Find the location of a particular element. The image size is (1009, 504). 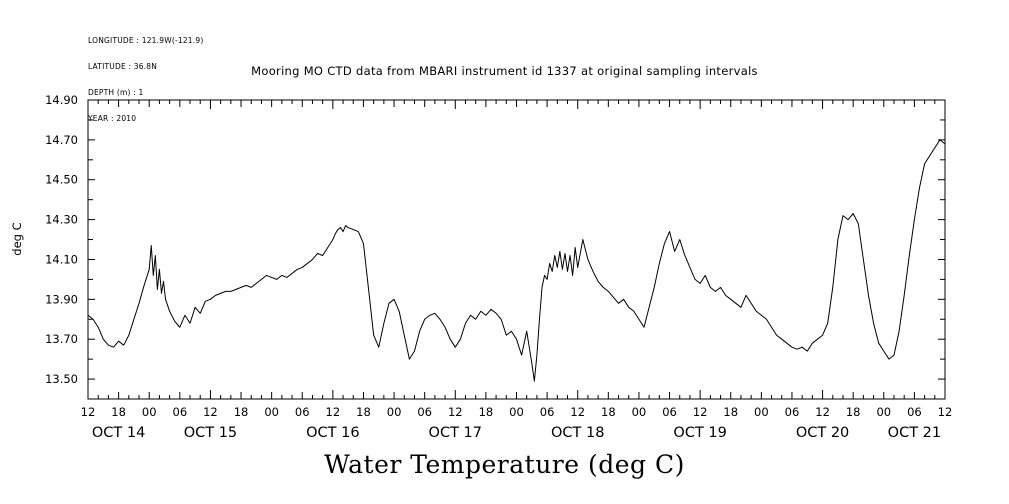

x-day-label: OCT 15 is located at coordinates (210, 433).